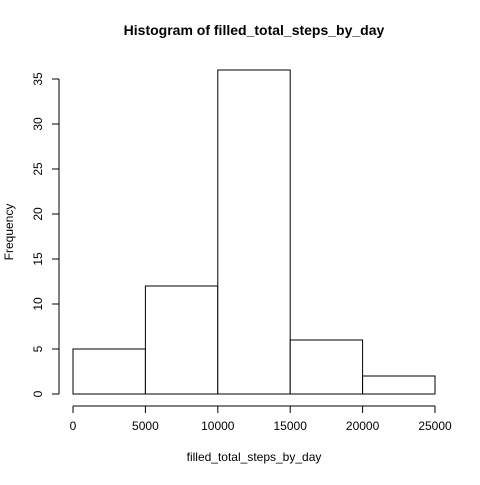 Image resolution: width=480 pixels, height=485 pixels. Describe the element at coordinates (38, 393) in the screenshot. I see `y-tick-label: 0` at that location.